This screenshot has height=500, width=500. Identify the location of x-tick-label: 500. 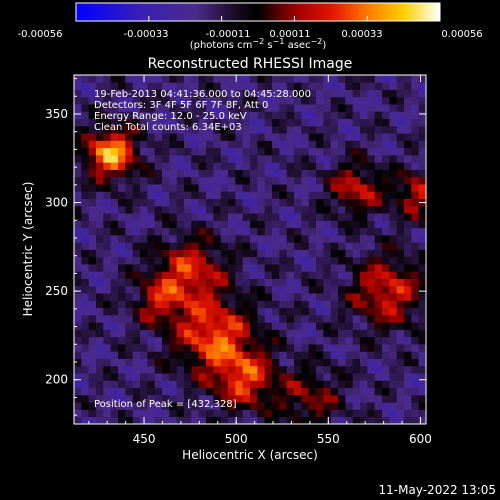
(236, 439).